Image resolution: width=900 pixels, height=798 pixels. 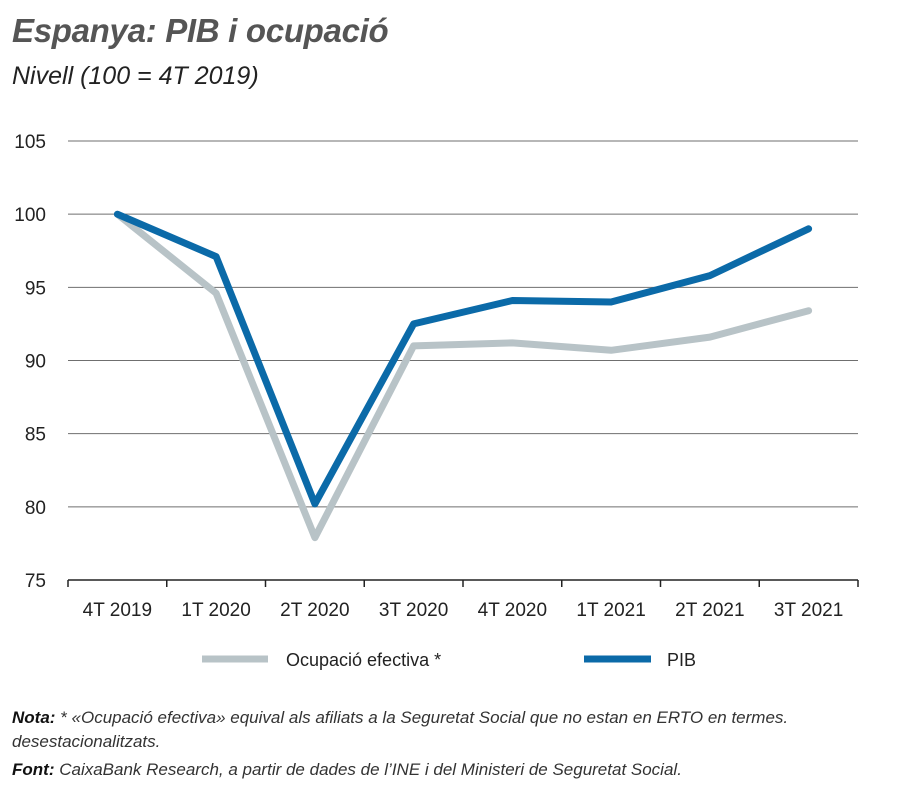 What do you see at coordinates (35, 581) in the screenshot?
I see `y-tick-label: 75` at bounding box center [35, 581].